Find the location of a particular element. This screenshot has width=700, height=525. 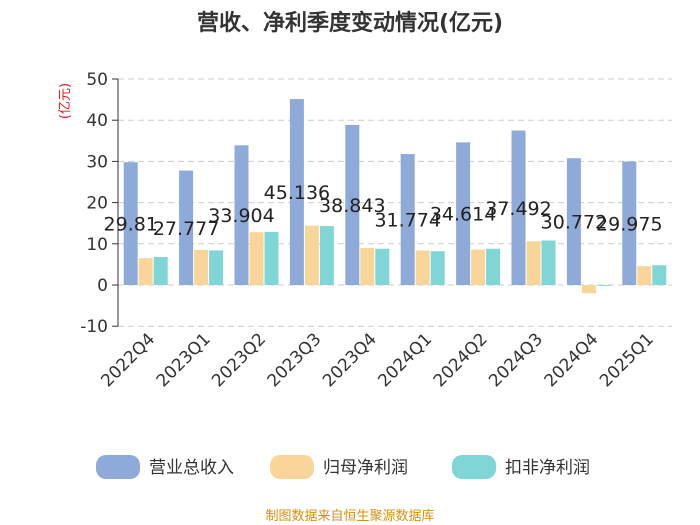

bar-归母净利润-2023Q2 is located at coordinates (256, 258).